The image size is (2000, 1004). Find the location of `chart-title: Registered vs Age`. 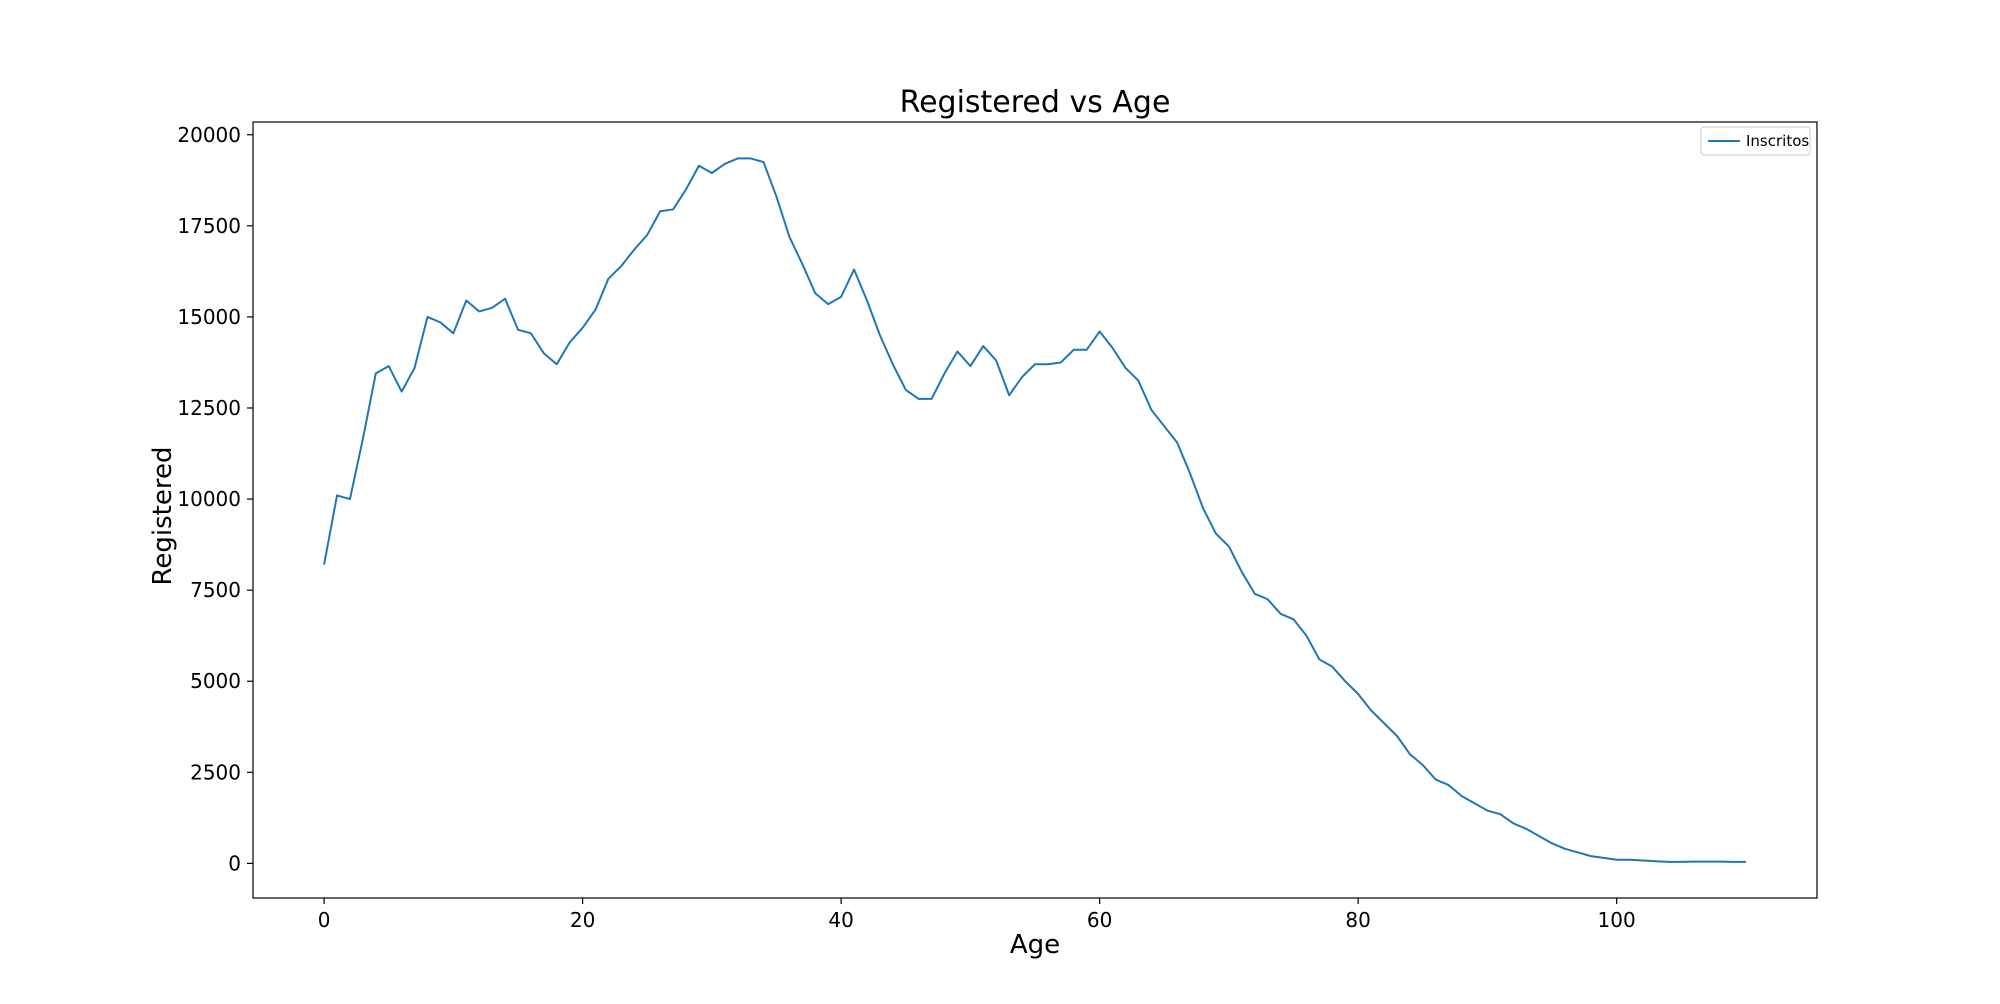

chart-title: Registered vs Age is located at coordinates (1035, 102).